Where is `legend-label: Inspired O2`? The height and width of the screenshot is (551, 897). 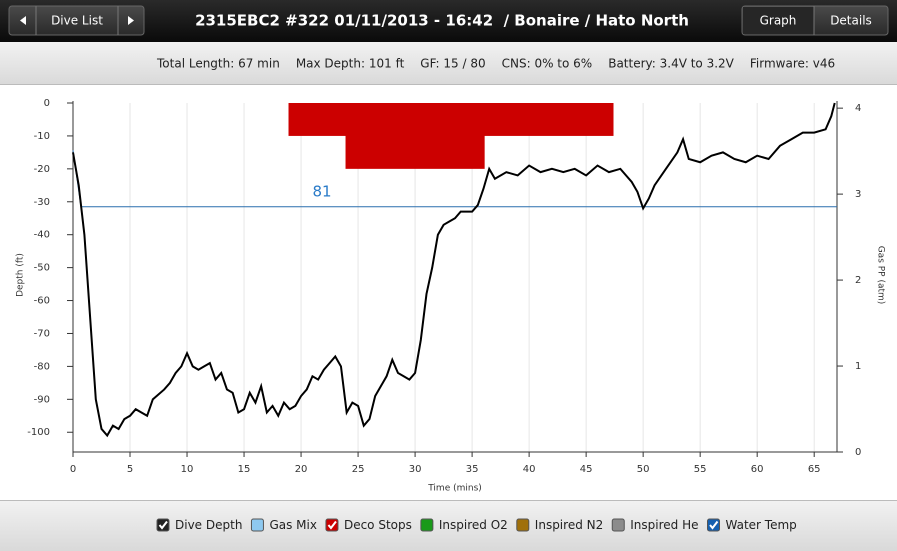 legend-label: Inspired O2 is located at coordinates (473, 525).